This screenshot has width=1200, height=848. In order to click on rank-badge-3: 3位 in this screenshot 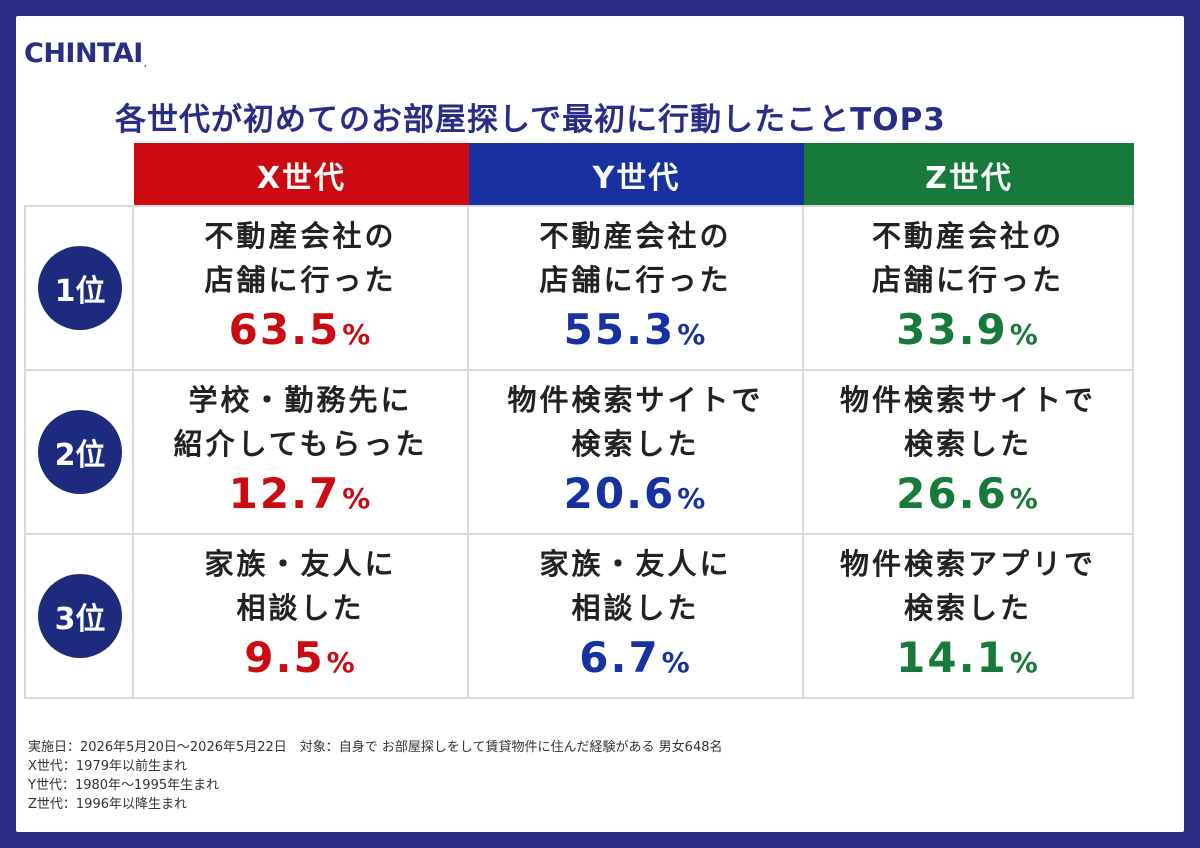, I will do `click(80, 616)`.